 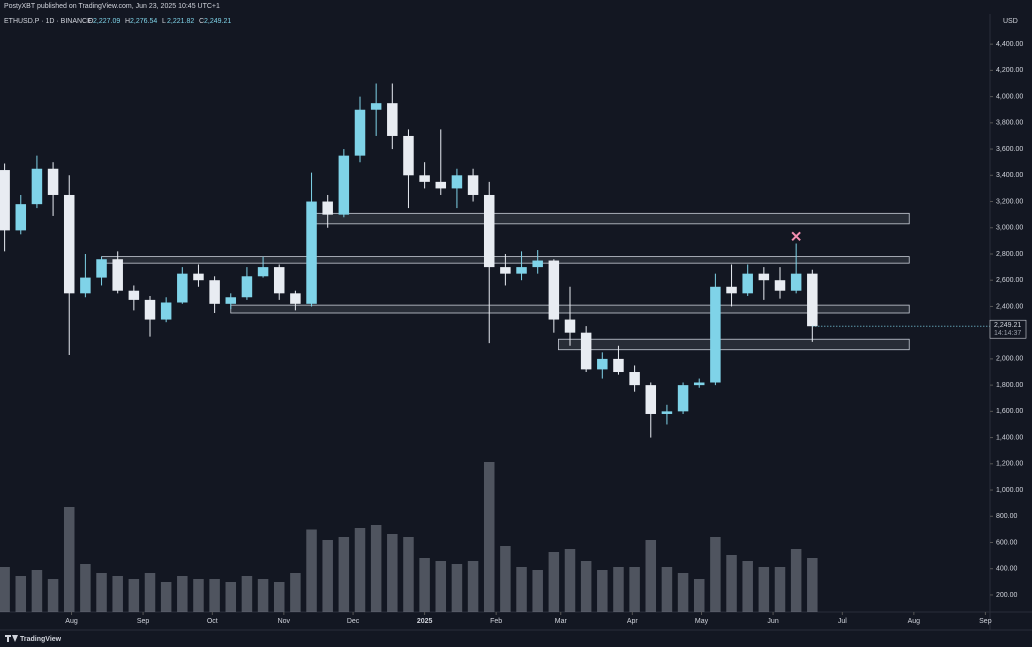 I want to click on y-tick-label: 800.00, so click(x=1007, y=516).